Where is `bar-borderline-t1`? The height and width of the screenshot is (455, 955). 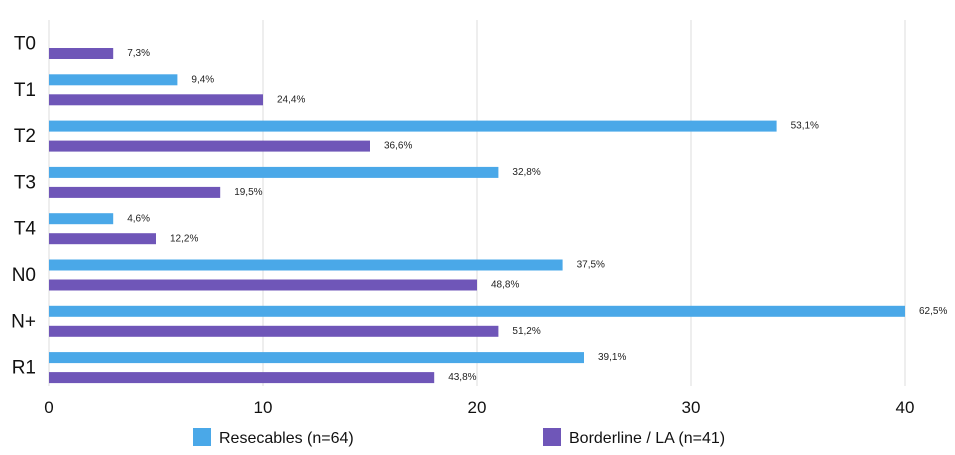
bar-borderline-t1 is located at coordinates (156, 100).